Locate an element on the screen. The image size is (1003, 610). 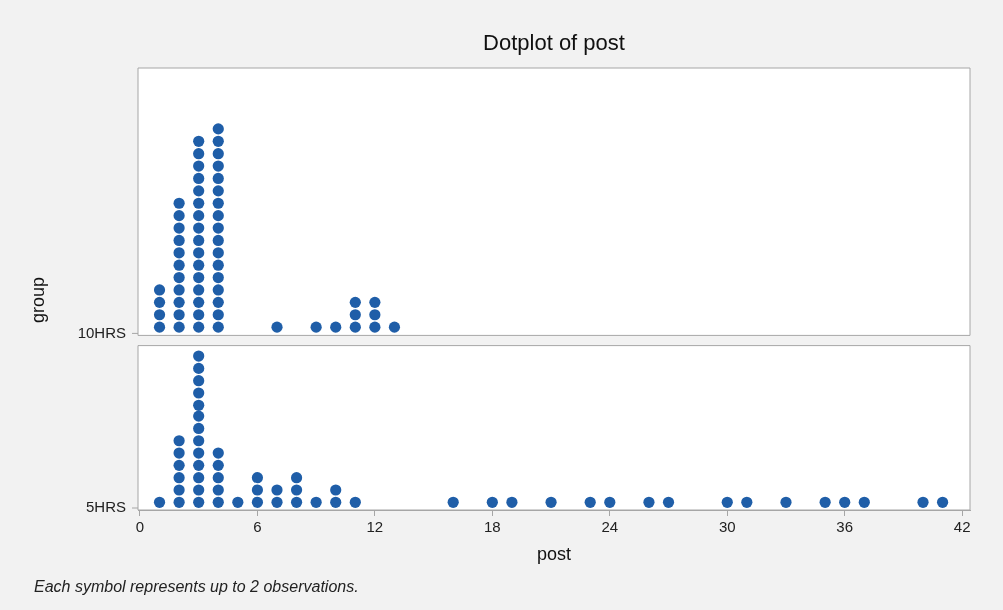
x-axis-title: post is located at coordinates (554, 554).